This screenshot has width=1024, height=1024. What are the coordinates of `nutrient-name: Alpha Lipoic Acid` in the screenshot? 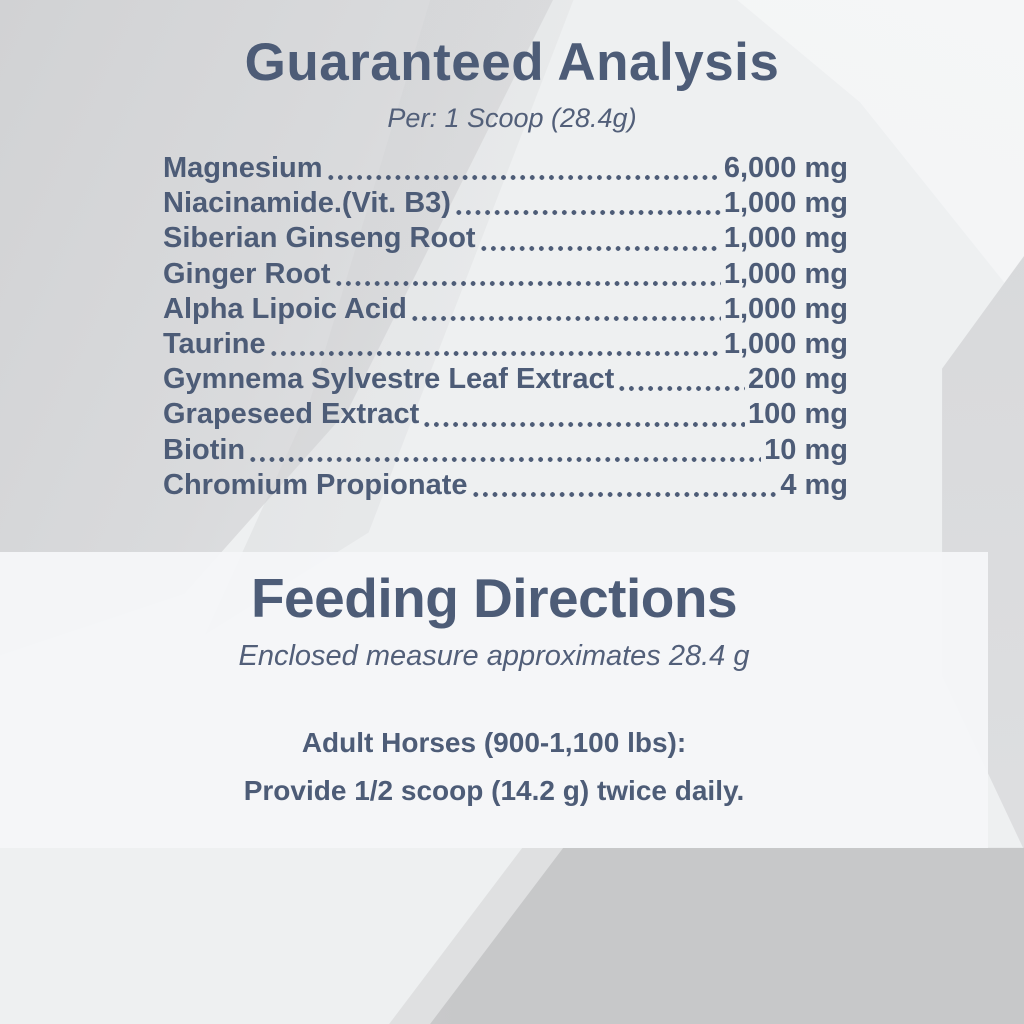 It's located at (285, 308).